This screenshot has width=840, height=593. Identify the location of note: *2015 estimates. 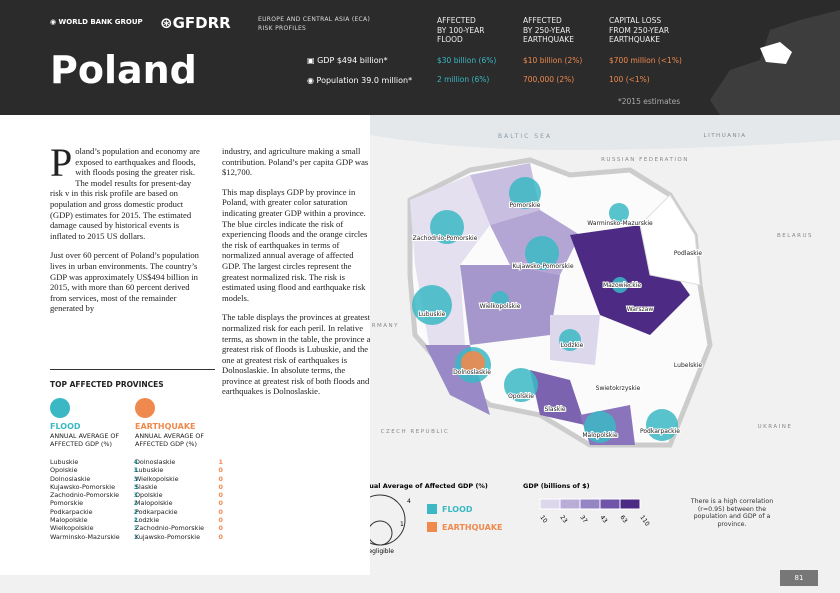
(649, 101).